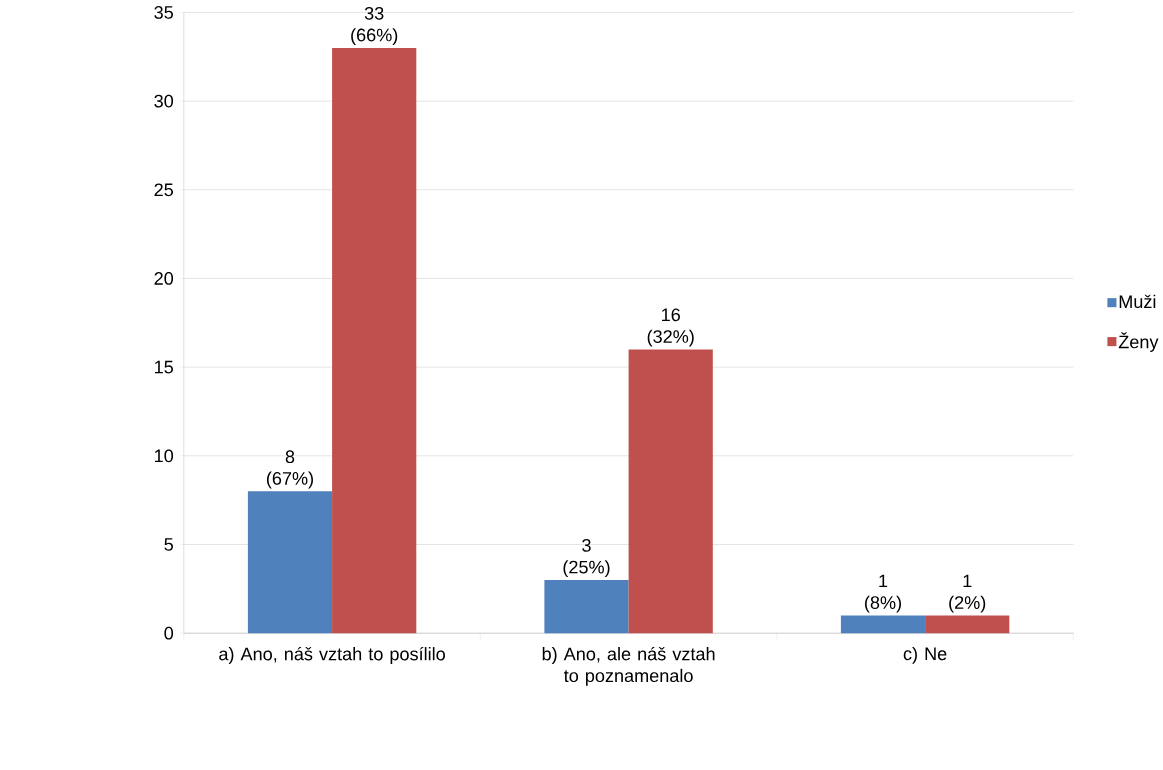  What do you see at coordinates (164, 367) in the screenshot?
I see `y-tick-label: 15` at bounding box center [164, 367].